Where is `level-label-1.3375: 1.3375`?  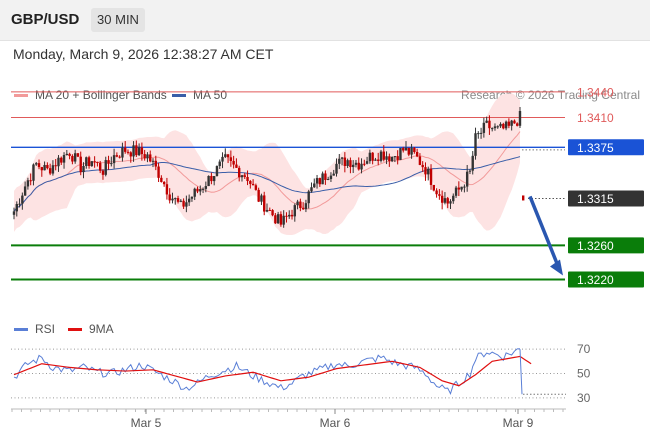 level-label-1.3375: 1.3375 is located at coordinates (595, 148).